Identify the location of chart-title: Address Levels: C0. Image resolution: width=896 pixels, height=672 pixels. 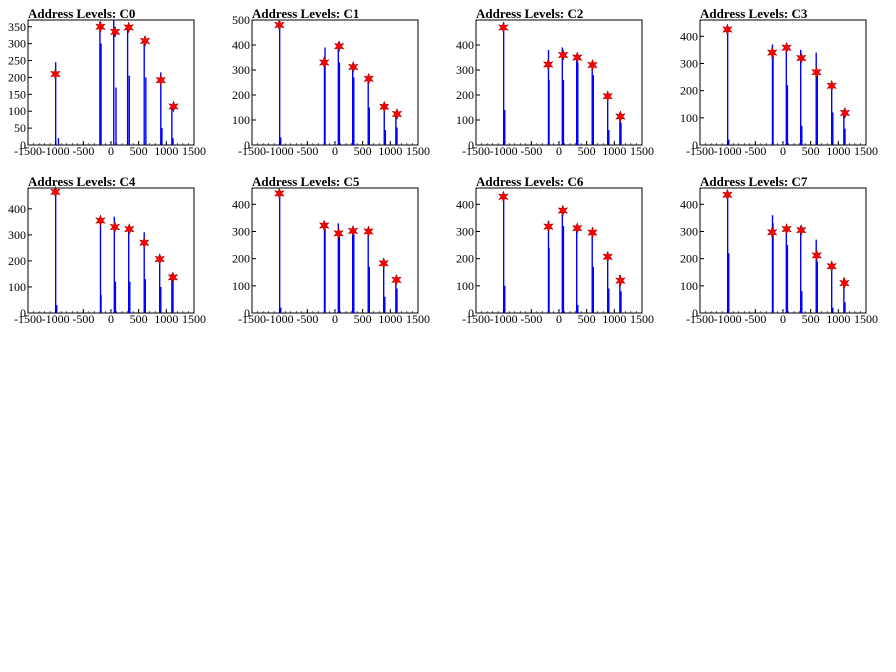
(81, 13).